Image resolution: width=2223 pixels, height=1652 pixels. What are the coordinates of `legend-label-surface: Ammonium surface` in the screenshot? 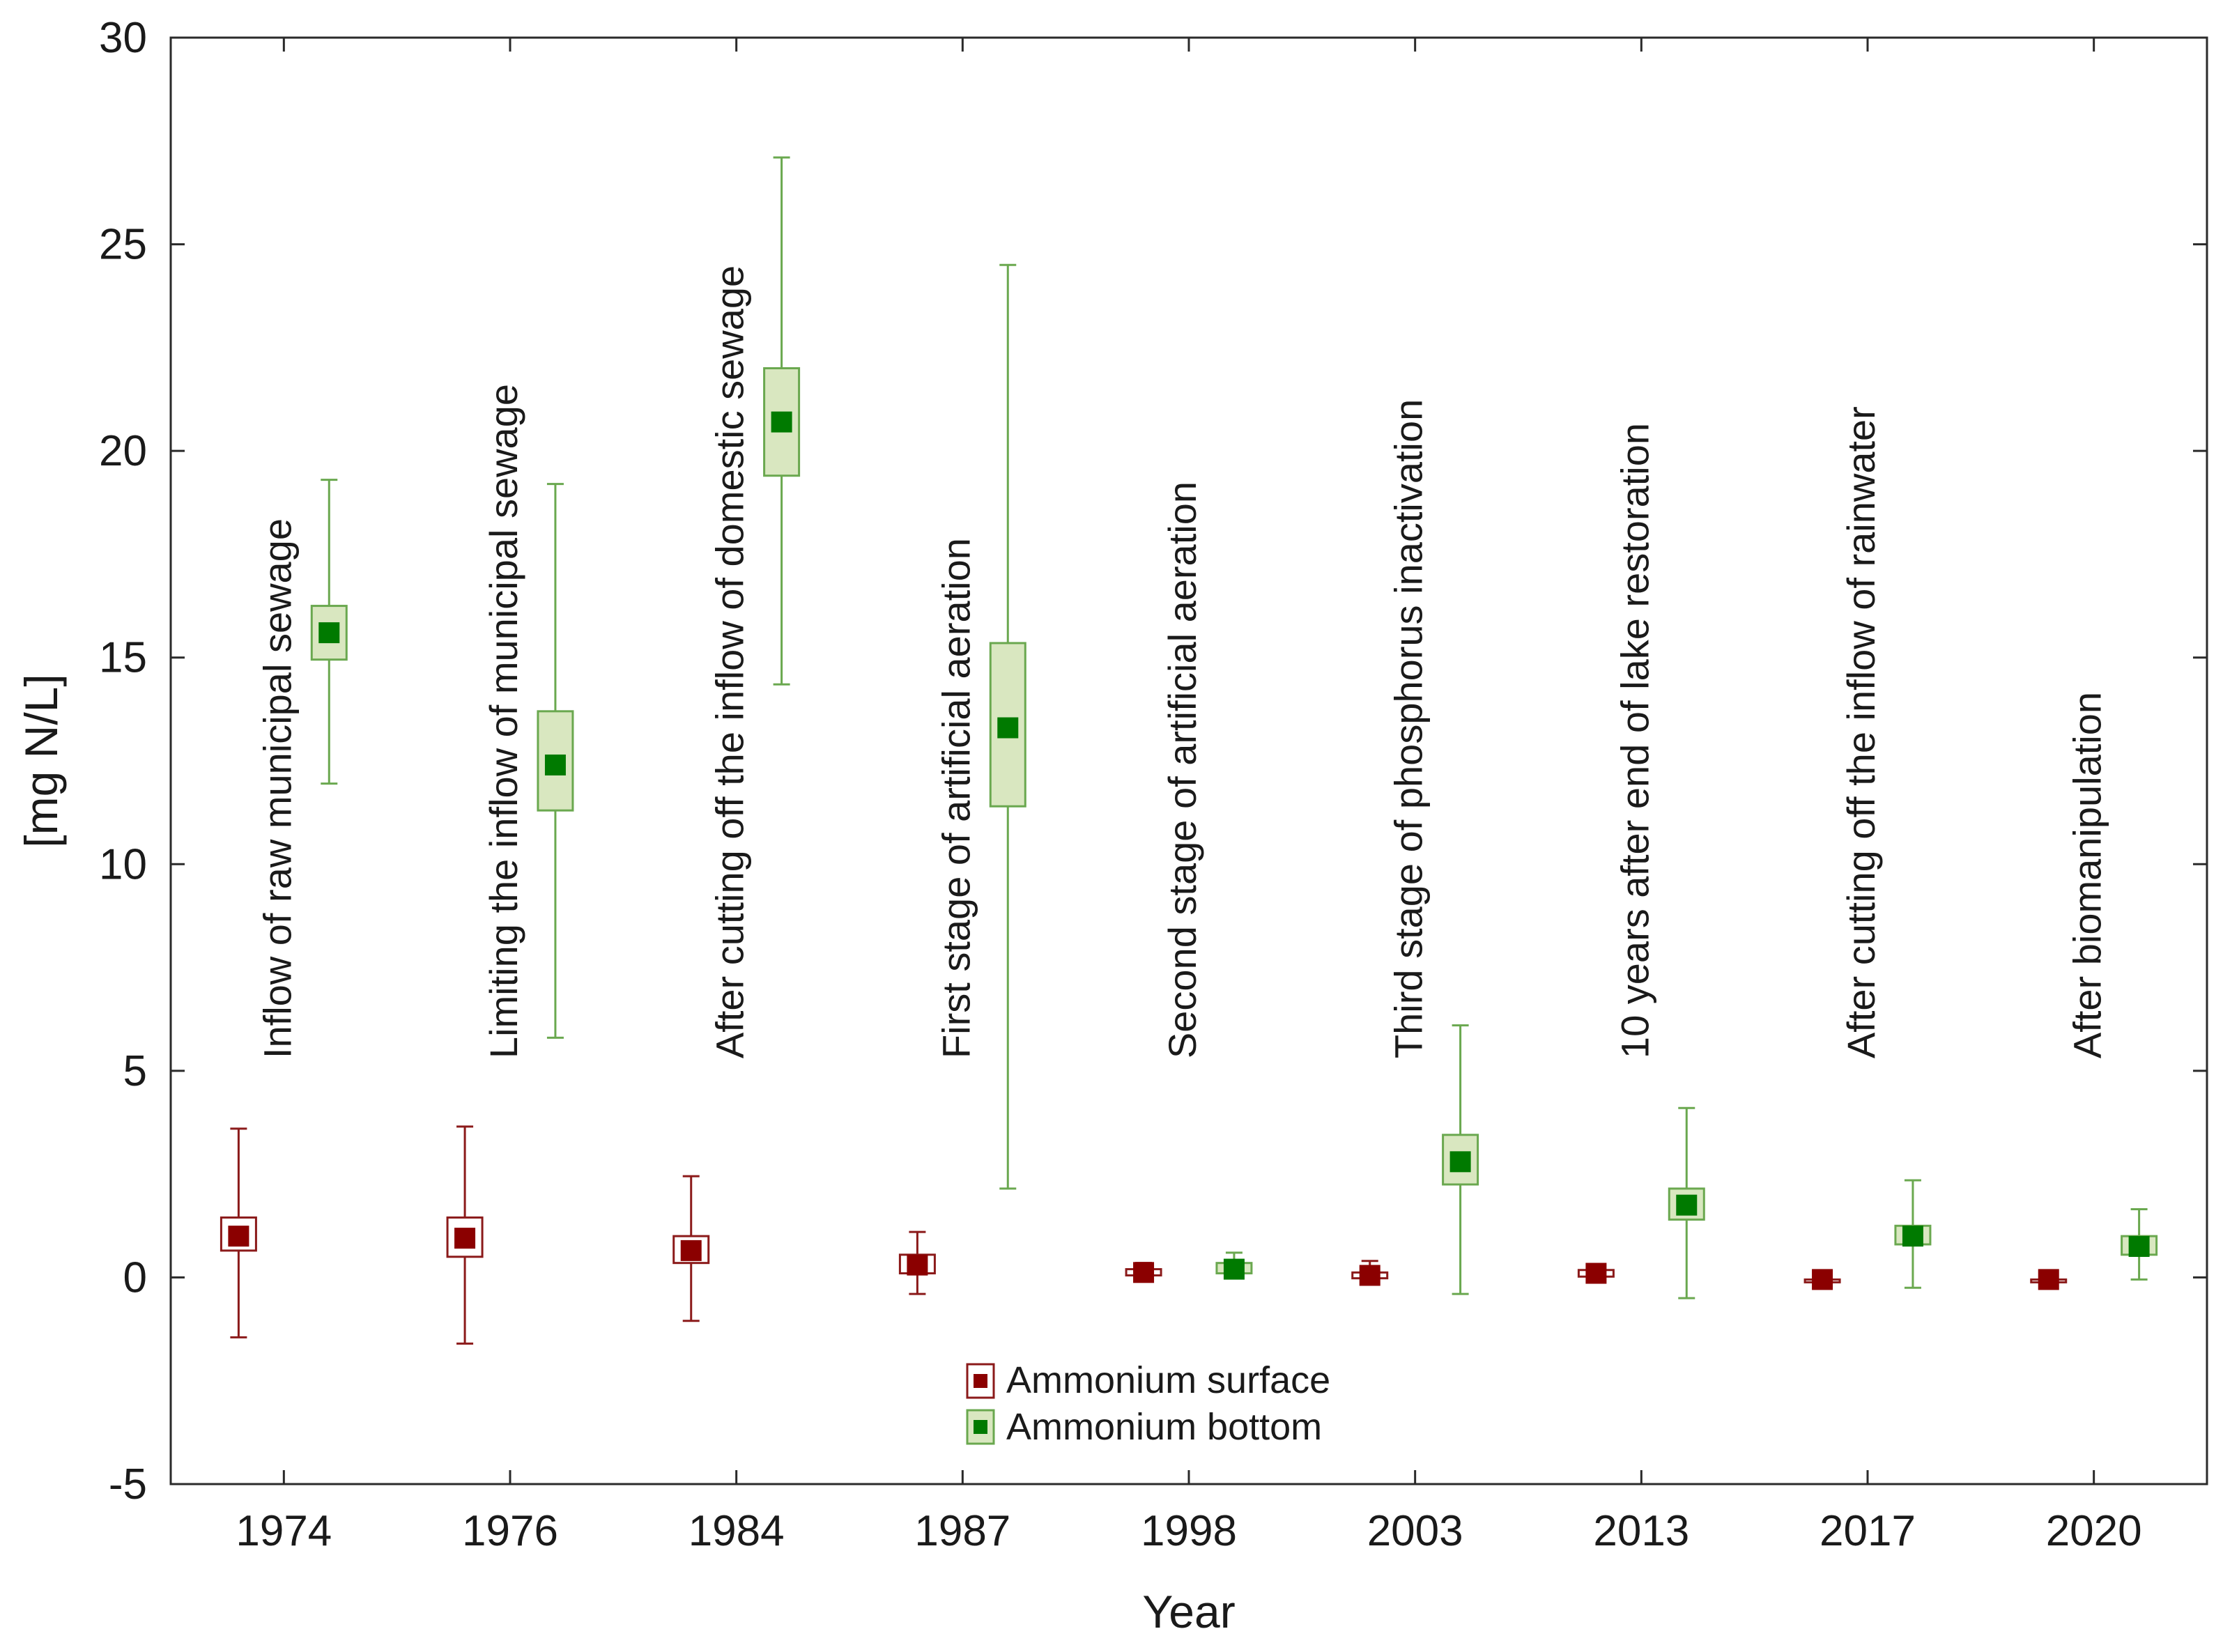 It's located at (1168, 1380).